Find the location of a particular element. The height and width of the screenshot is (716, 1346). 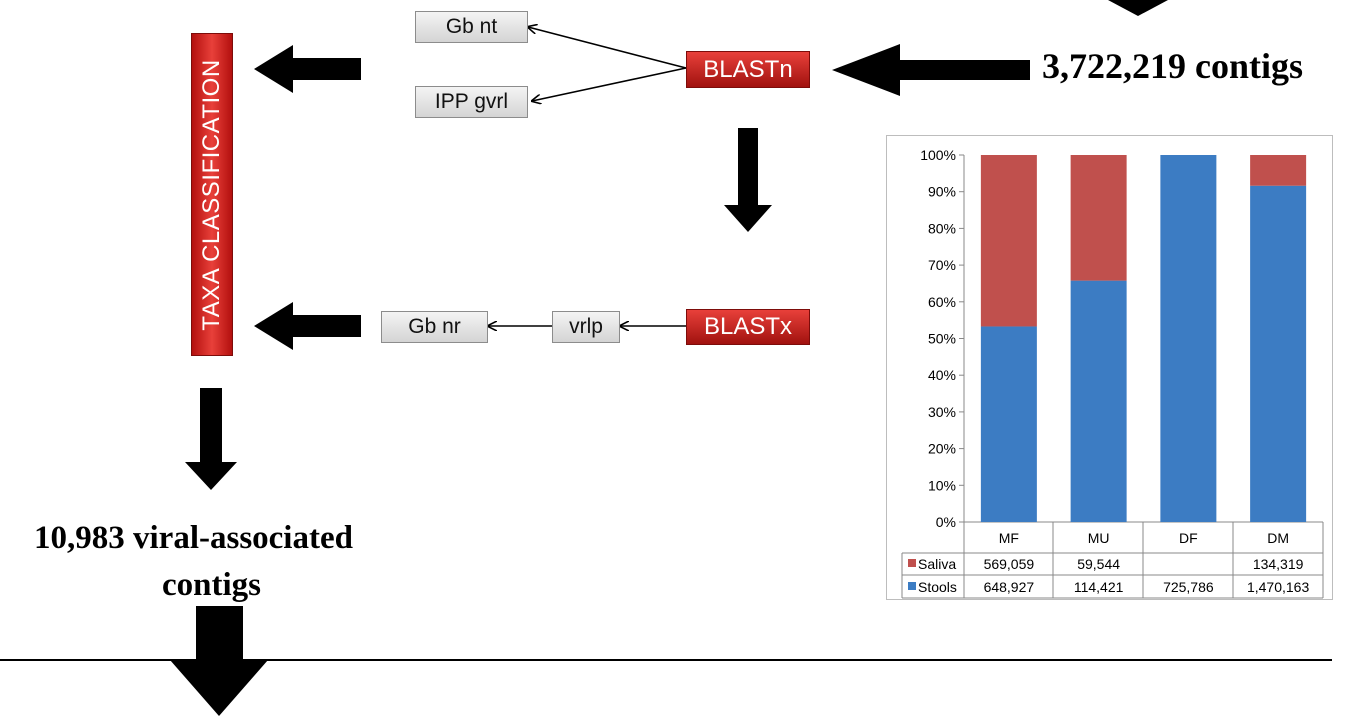

y-tick-label: 90% is located at coordinates (942, 192).